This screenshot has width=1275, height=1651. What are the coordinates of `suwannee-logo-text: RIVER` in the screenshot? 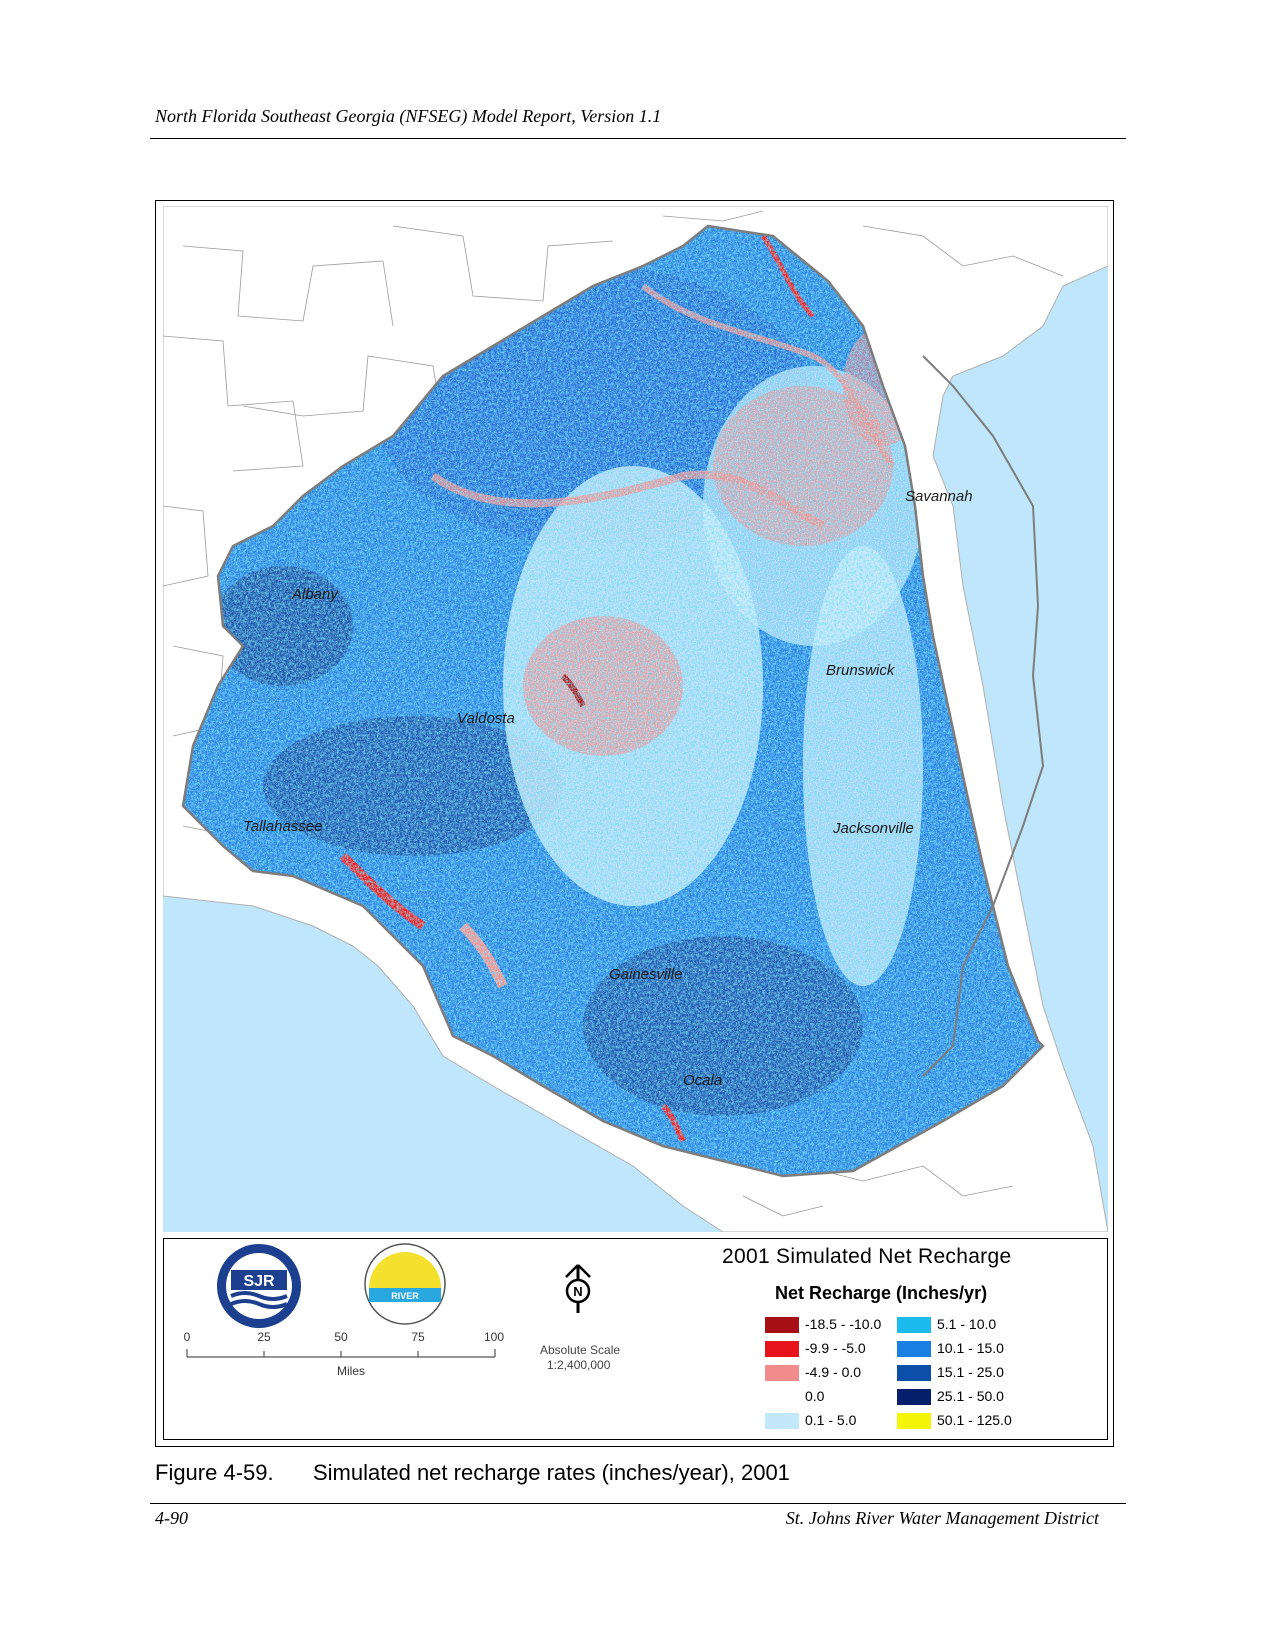 It's located at (405, 1296).